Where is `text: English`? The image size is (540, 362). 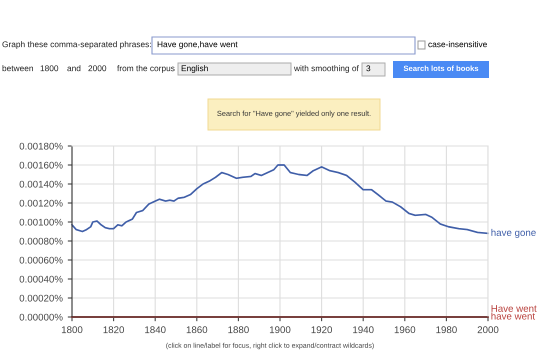 text: English is located at coordinates (195, 69).